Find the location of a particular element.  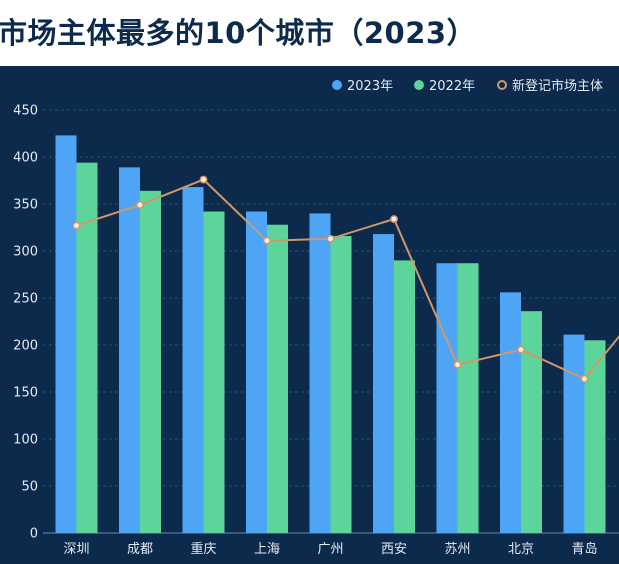

x-tick-label: 西安 is located at coordinates (394, 549).